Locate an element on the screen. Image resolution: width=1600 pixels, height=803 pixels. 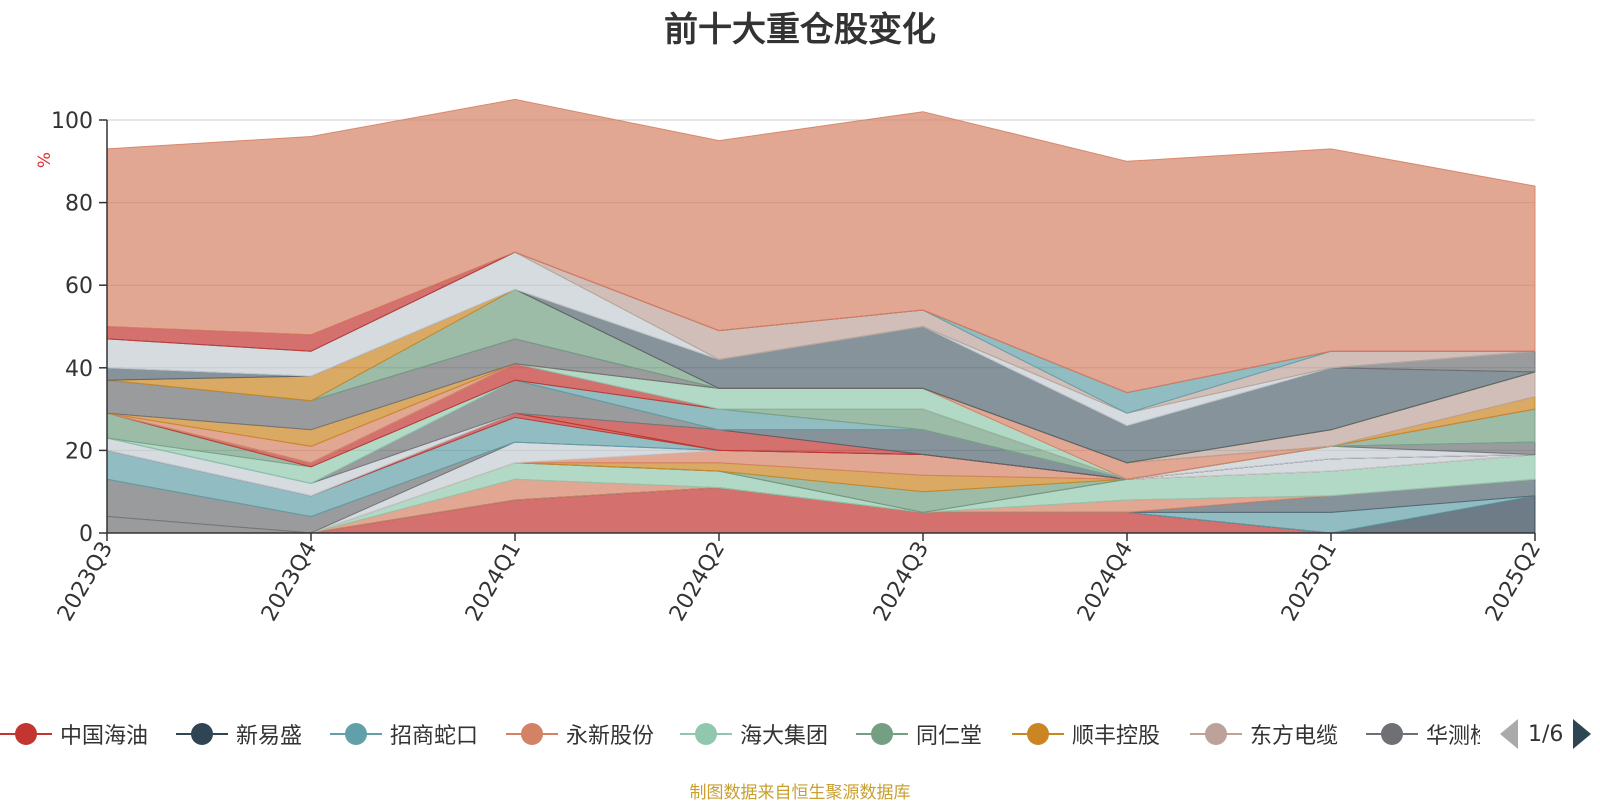
x-tick-label: 2025Q2 is located at coordinates (1513, 582).